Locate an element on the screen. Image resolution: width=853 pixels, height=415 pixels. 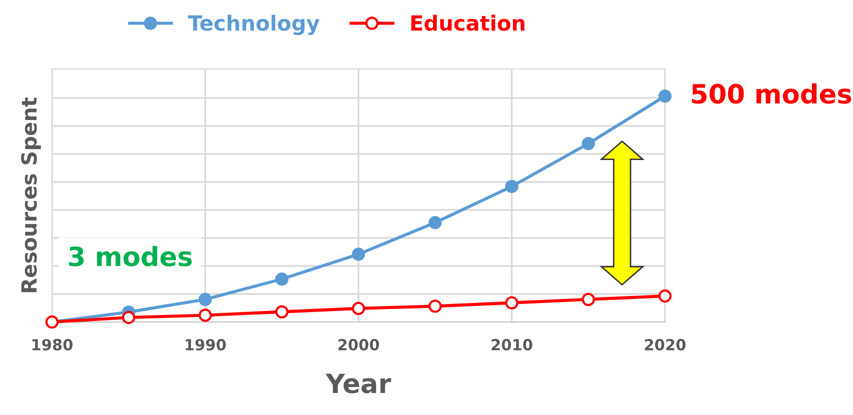
annotation: 500 modes is located at coordinates (772, 93).